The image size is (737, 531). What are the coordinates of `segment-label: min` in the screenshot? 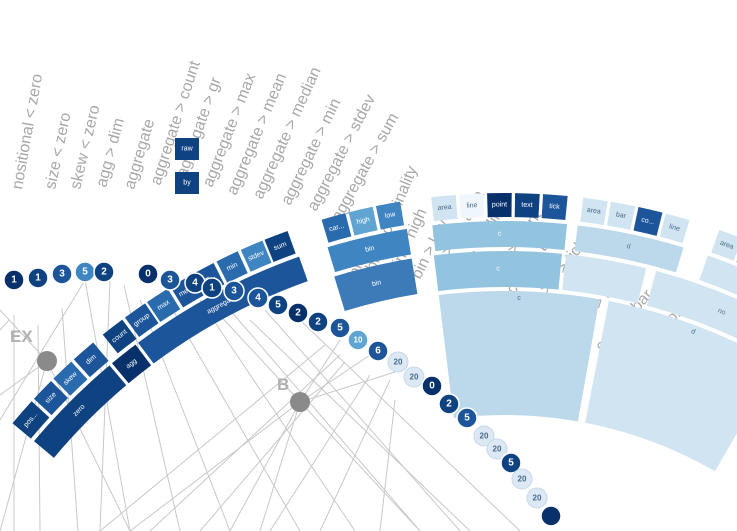 It's located at (232, 266).